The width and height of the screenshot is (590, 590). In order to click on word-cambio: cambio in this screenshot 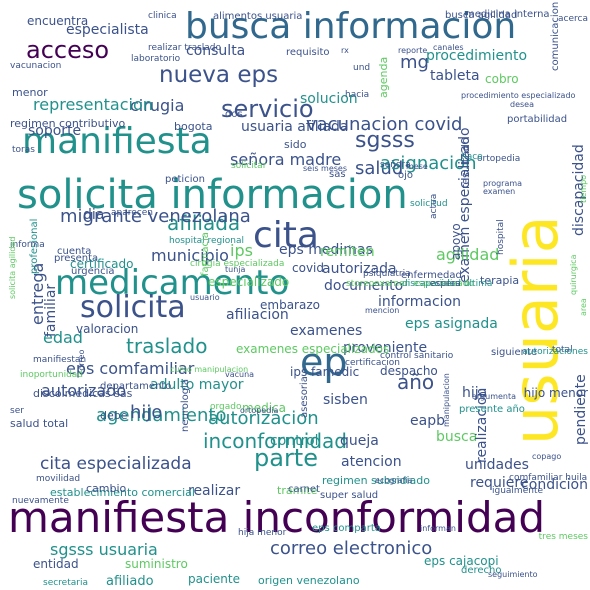, I will do `click(106, 488)`.